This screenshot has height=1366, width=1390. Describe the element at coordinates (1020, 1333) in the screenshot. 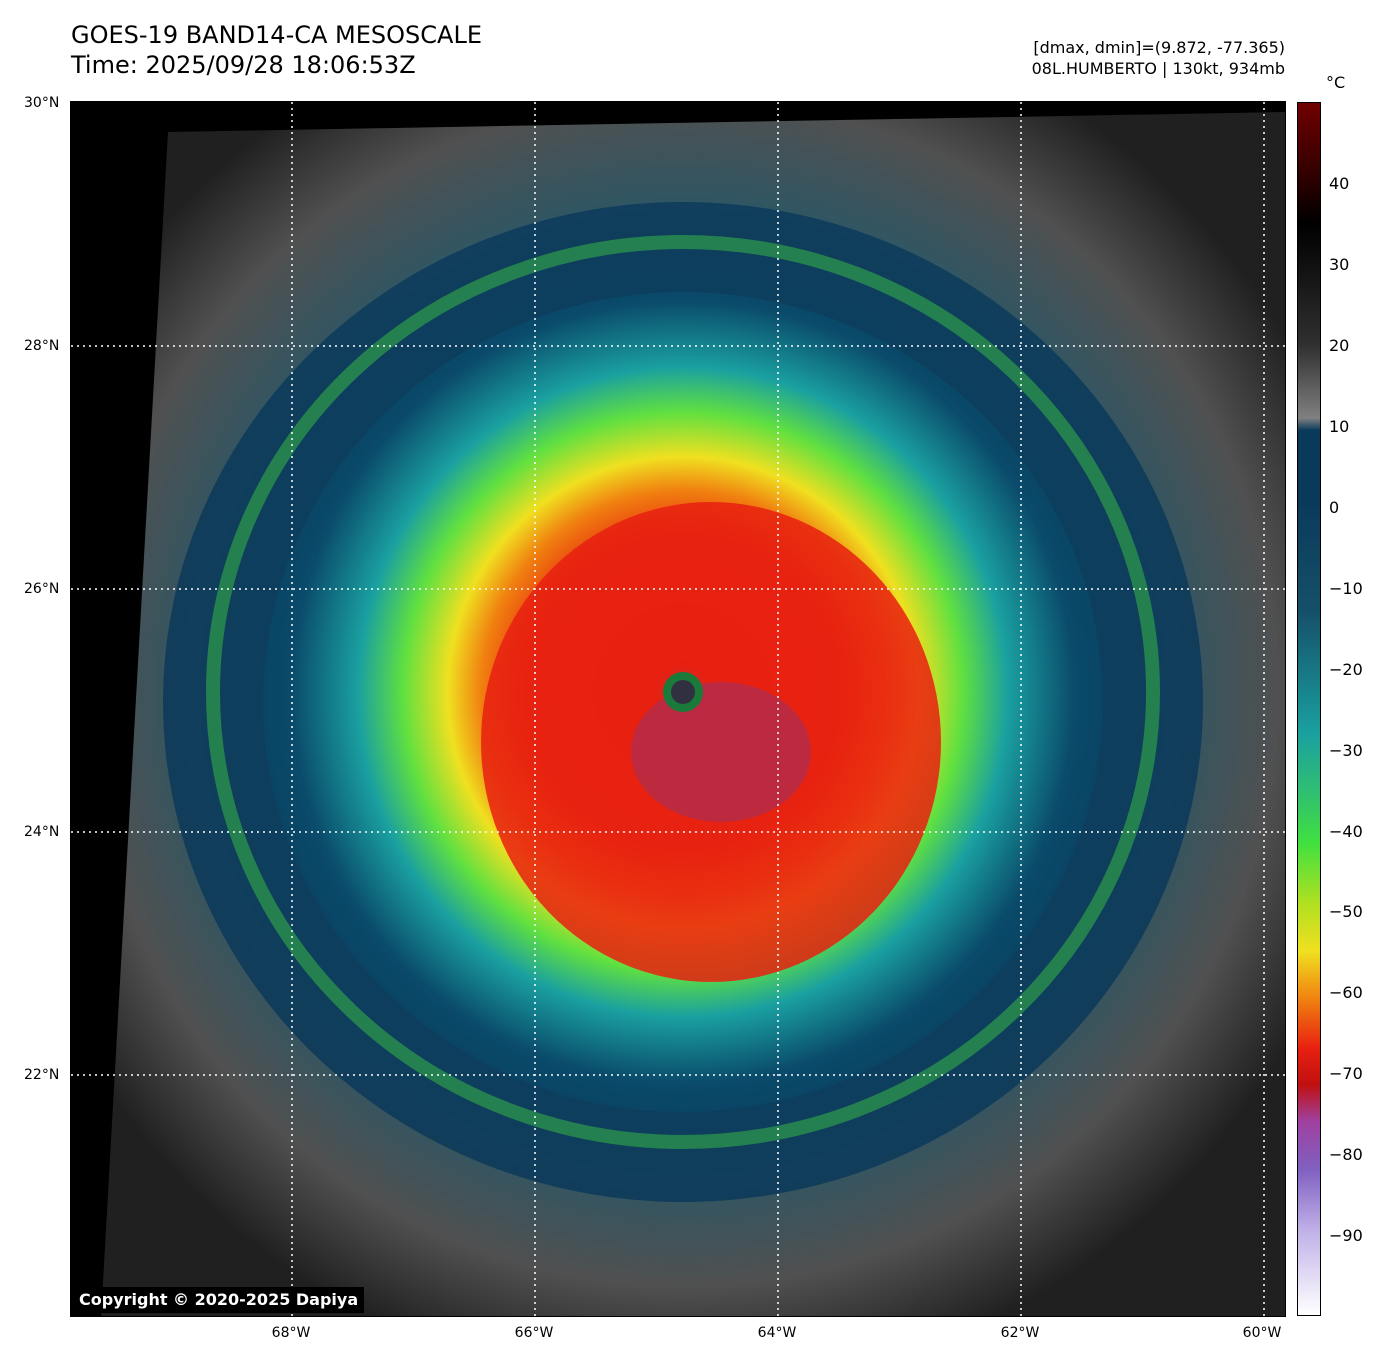

I see `lon-label-62w: 62°W` at that location.